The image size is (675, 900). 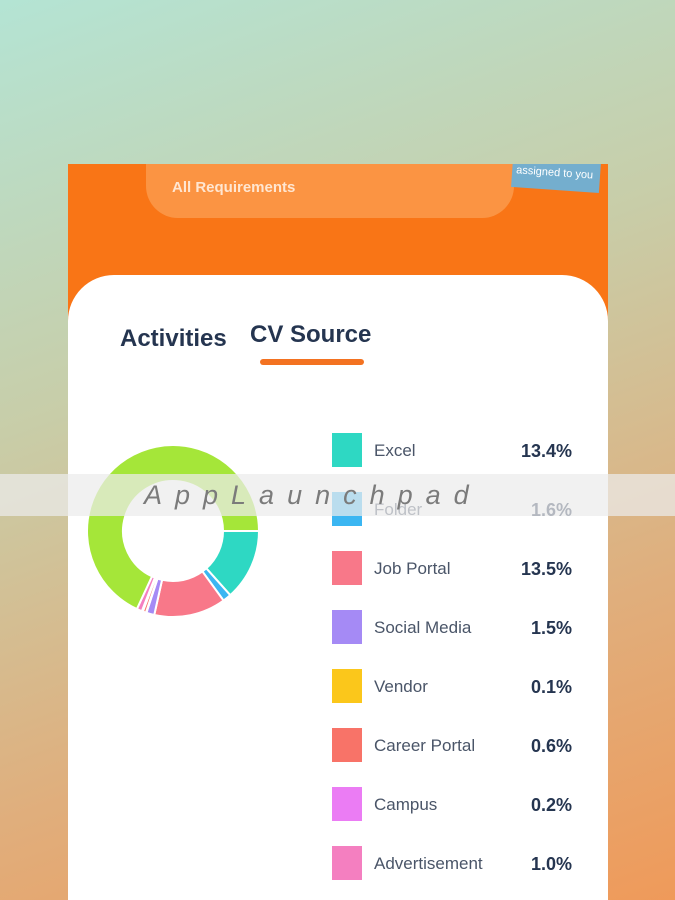 I want to click on requirements-card-label: All Requirements, so click(x=234, y=187).